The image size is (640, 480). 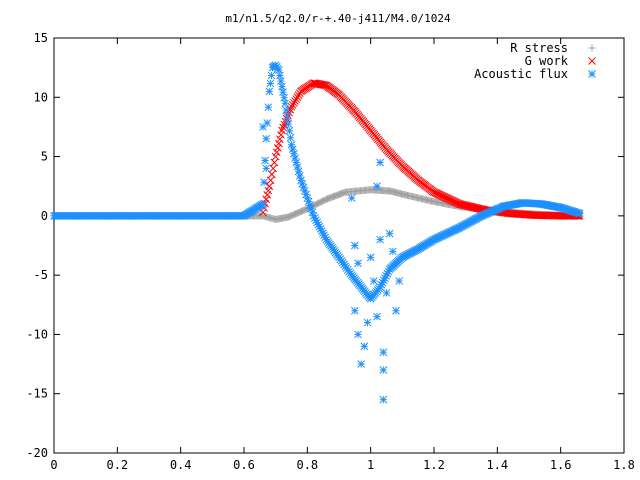 I want to click on x-tick-label: 1.8, so click(x=624, y=465).